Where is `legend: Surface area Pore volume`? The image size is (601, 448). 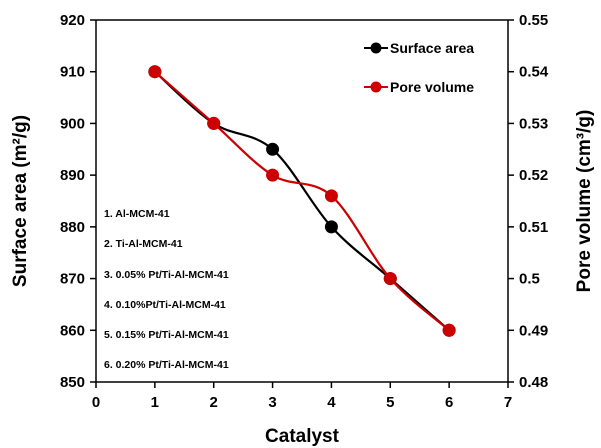 legend: Surface area Pore volume is located at coordinates (419, 67).